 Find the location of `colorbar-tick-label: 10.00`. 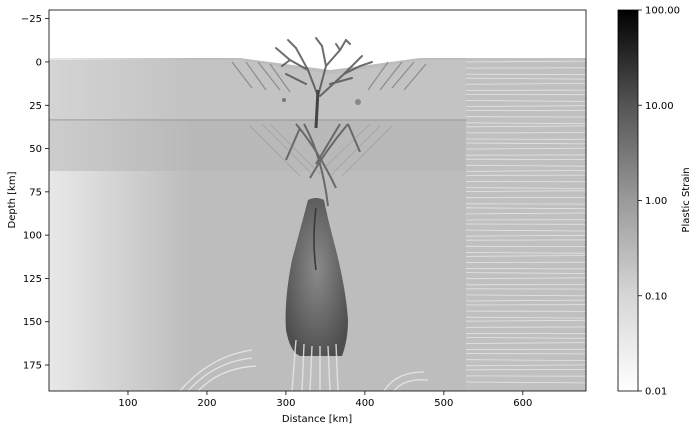

colorbar-tick-label: 10.00 is located at coordinates (659, 106).